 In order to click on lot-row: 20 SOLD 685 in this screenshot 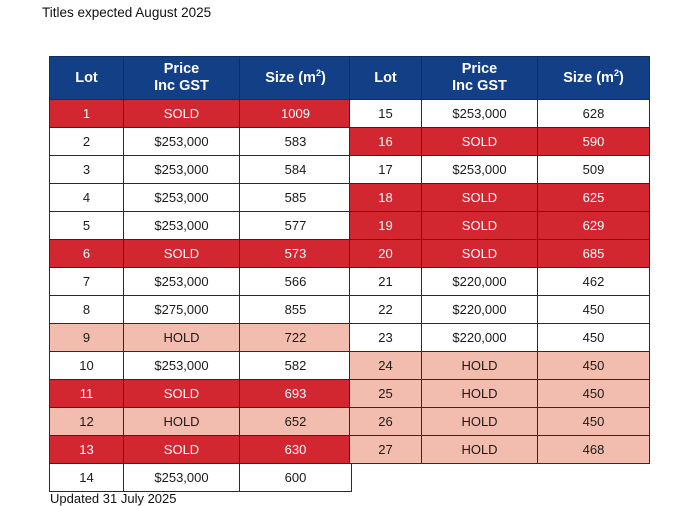, I will do `click(499, 253)`.